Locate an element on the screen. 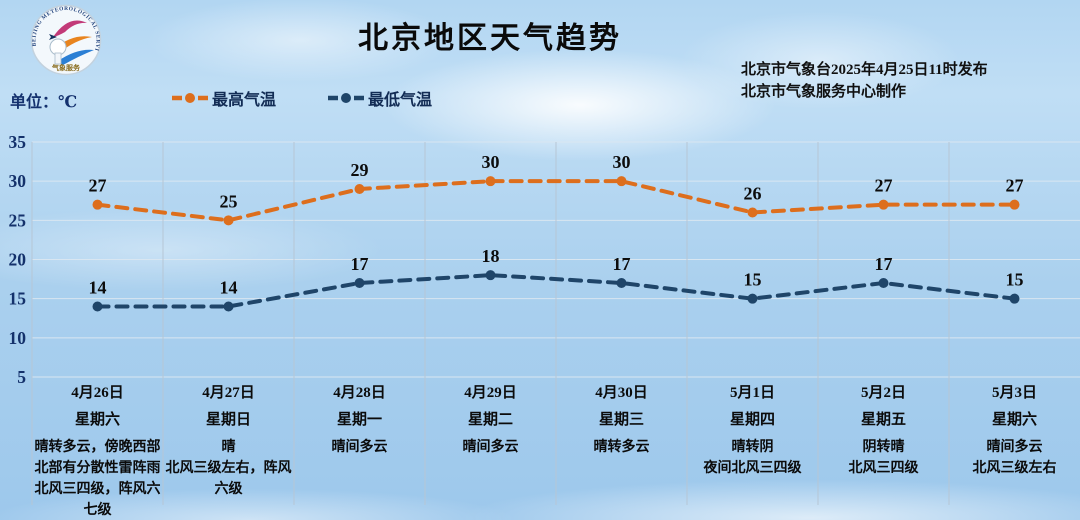 The width and height of the screenshot is (1080, 520). legend-item-low: 最低气温 is located at coordinates (380, 98).